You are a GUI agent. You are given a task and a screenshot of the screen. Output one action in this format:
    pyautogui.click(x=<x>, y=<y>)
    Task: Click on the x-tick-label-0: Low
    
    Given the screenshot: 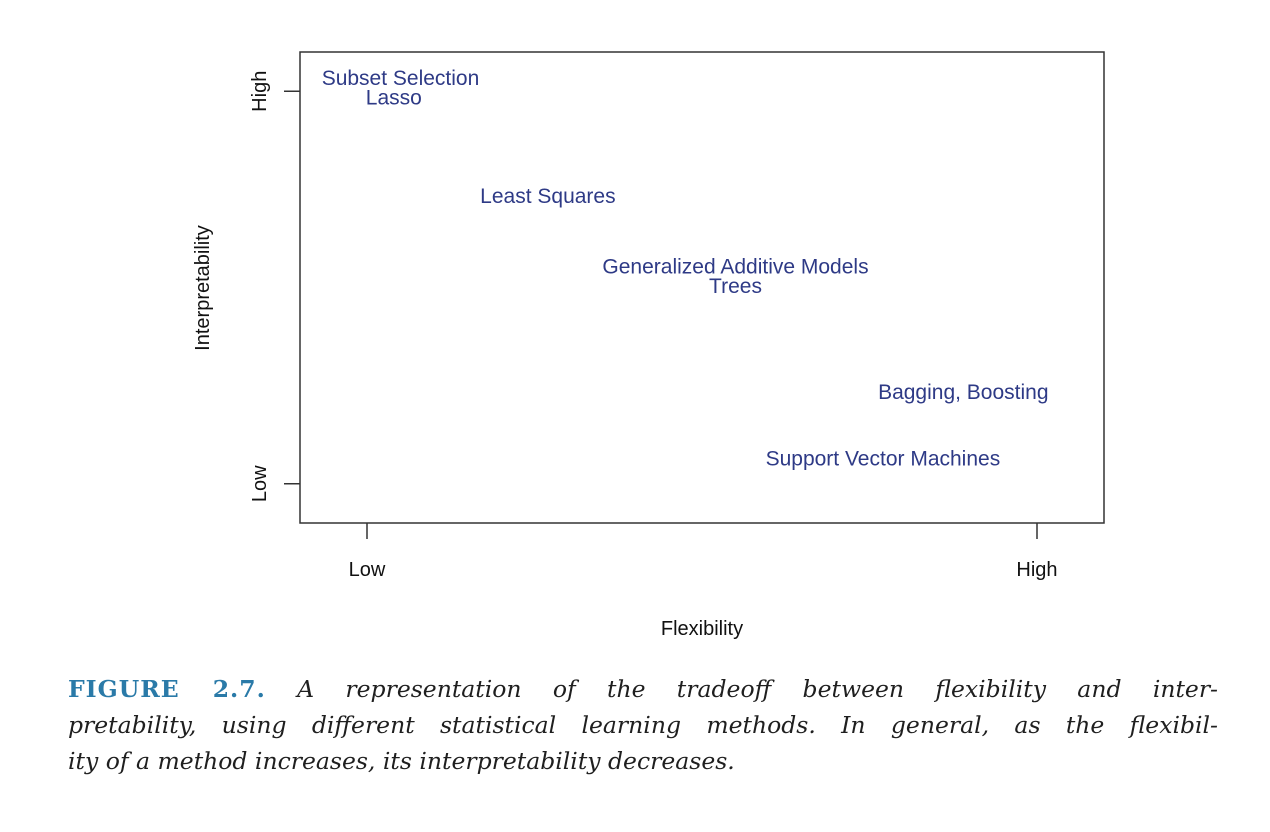 What is the action you would take?
    pyautogui.click(x=367, y=570)
    